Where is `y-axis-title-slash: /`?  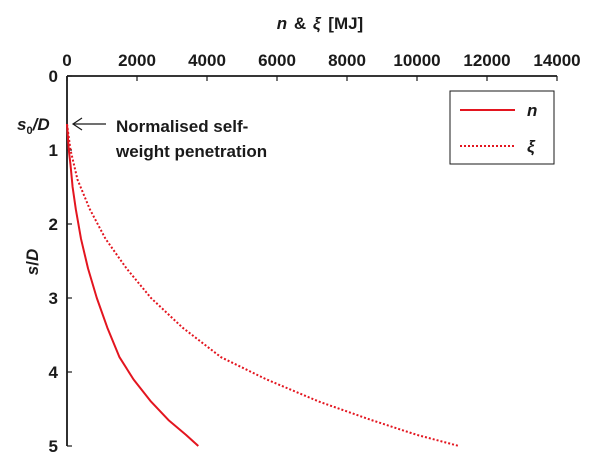 y-axis-title-slash: / is located at coordinates (32, 263).